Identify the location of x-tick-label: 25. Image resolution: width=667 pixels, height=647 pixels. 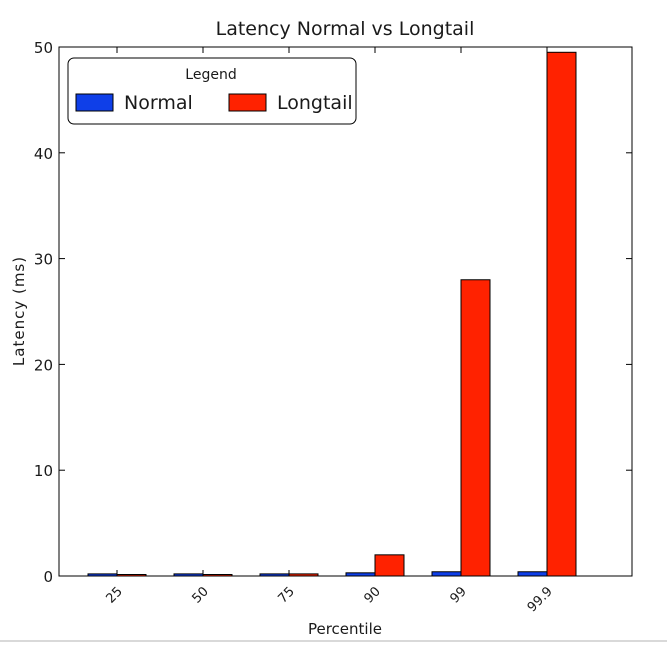
(115, 595).